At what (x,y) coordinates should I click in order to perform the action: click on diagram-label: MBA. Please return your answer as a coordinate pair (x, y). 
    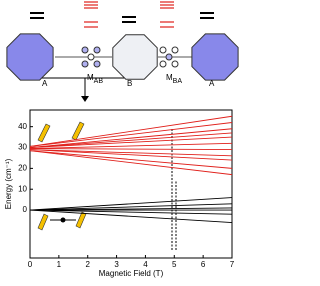
    Looking at the image, I should click on (174, 79).